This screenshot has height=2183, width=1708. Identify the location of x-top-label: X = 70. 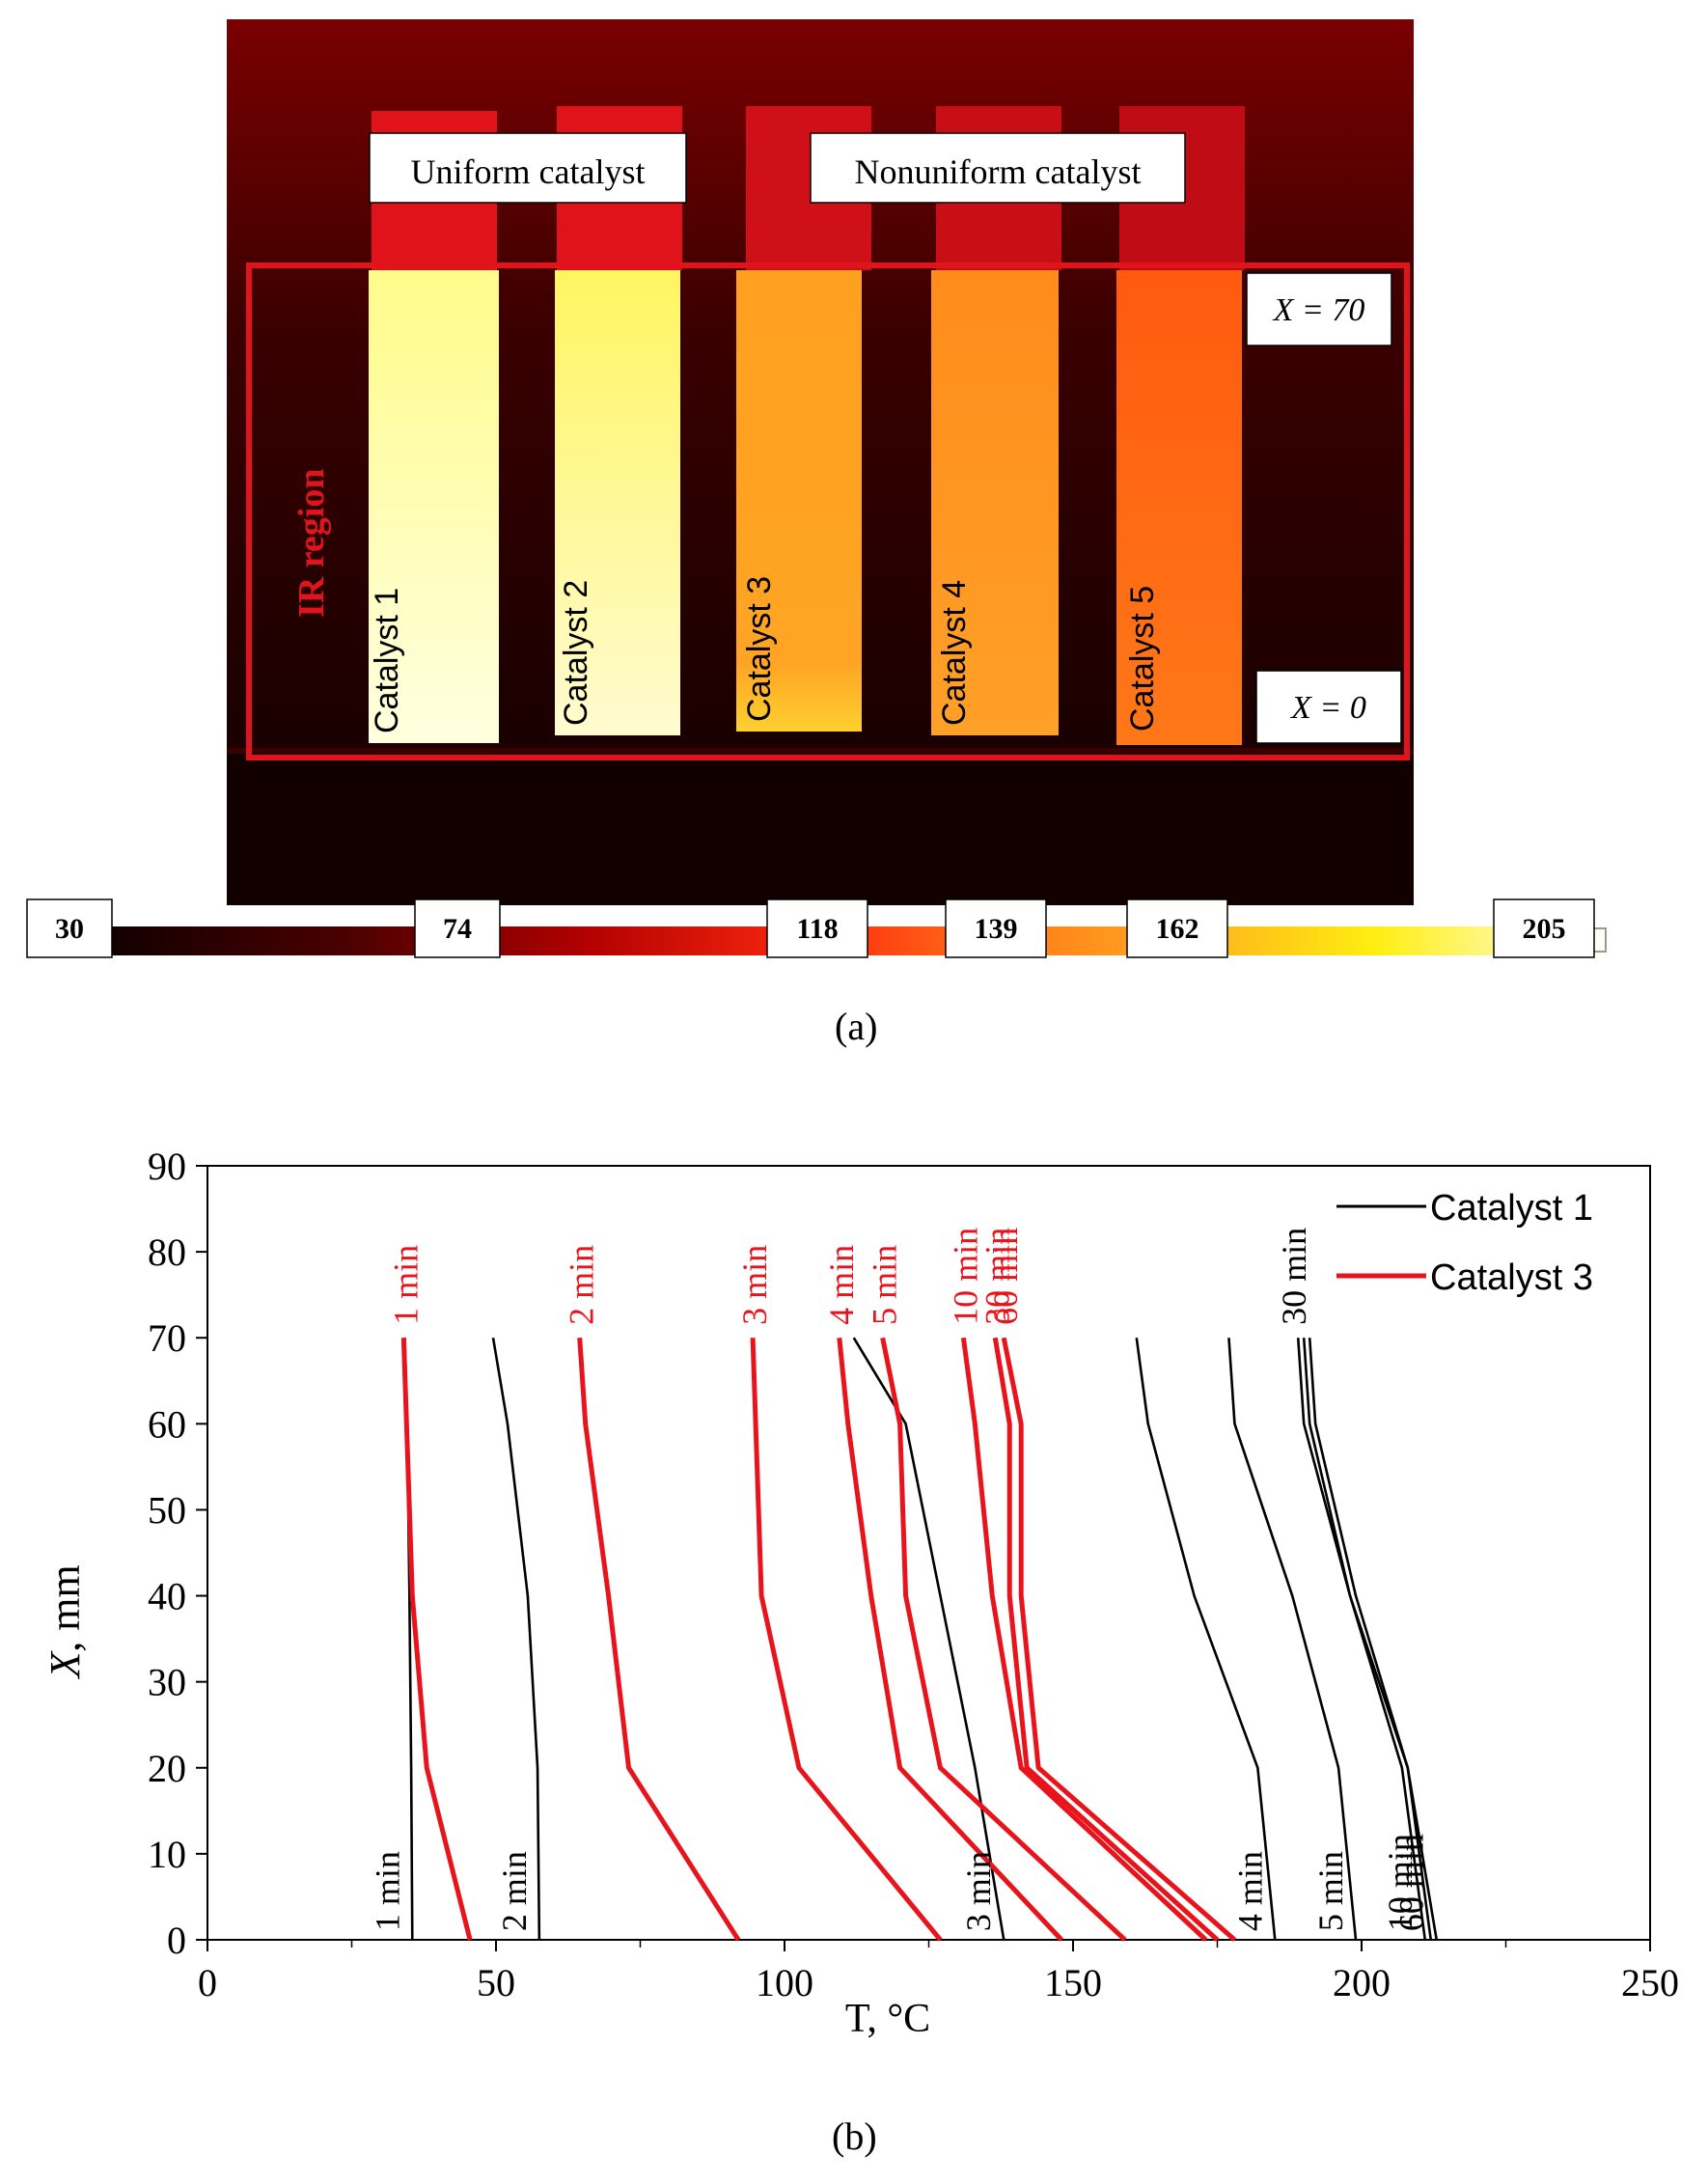
(1318, 310).